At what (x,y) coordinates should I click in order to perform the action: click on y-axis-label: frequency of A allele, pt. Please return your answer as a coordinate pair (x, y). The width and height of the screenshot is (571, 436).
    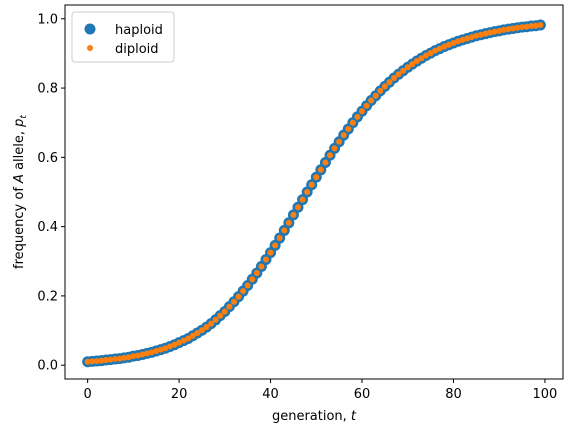
    Looking at the image, I should click on (20, 192).